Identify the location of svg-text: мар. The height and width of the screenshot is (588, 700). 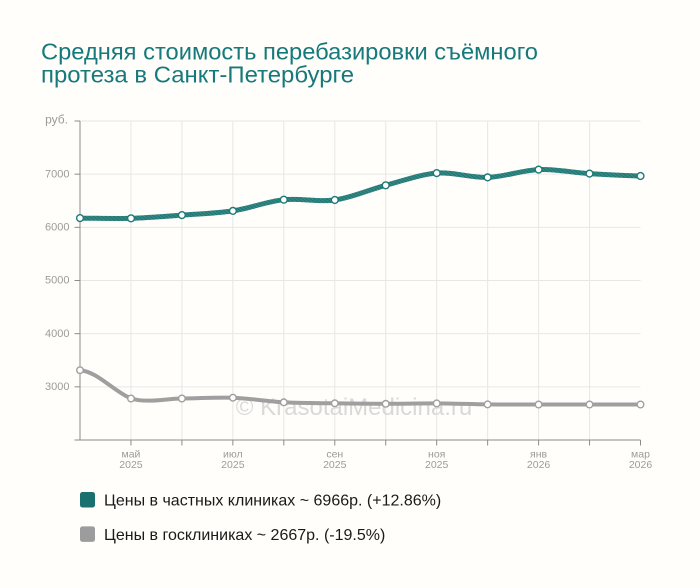
(640, 455).